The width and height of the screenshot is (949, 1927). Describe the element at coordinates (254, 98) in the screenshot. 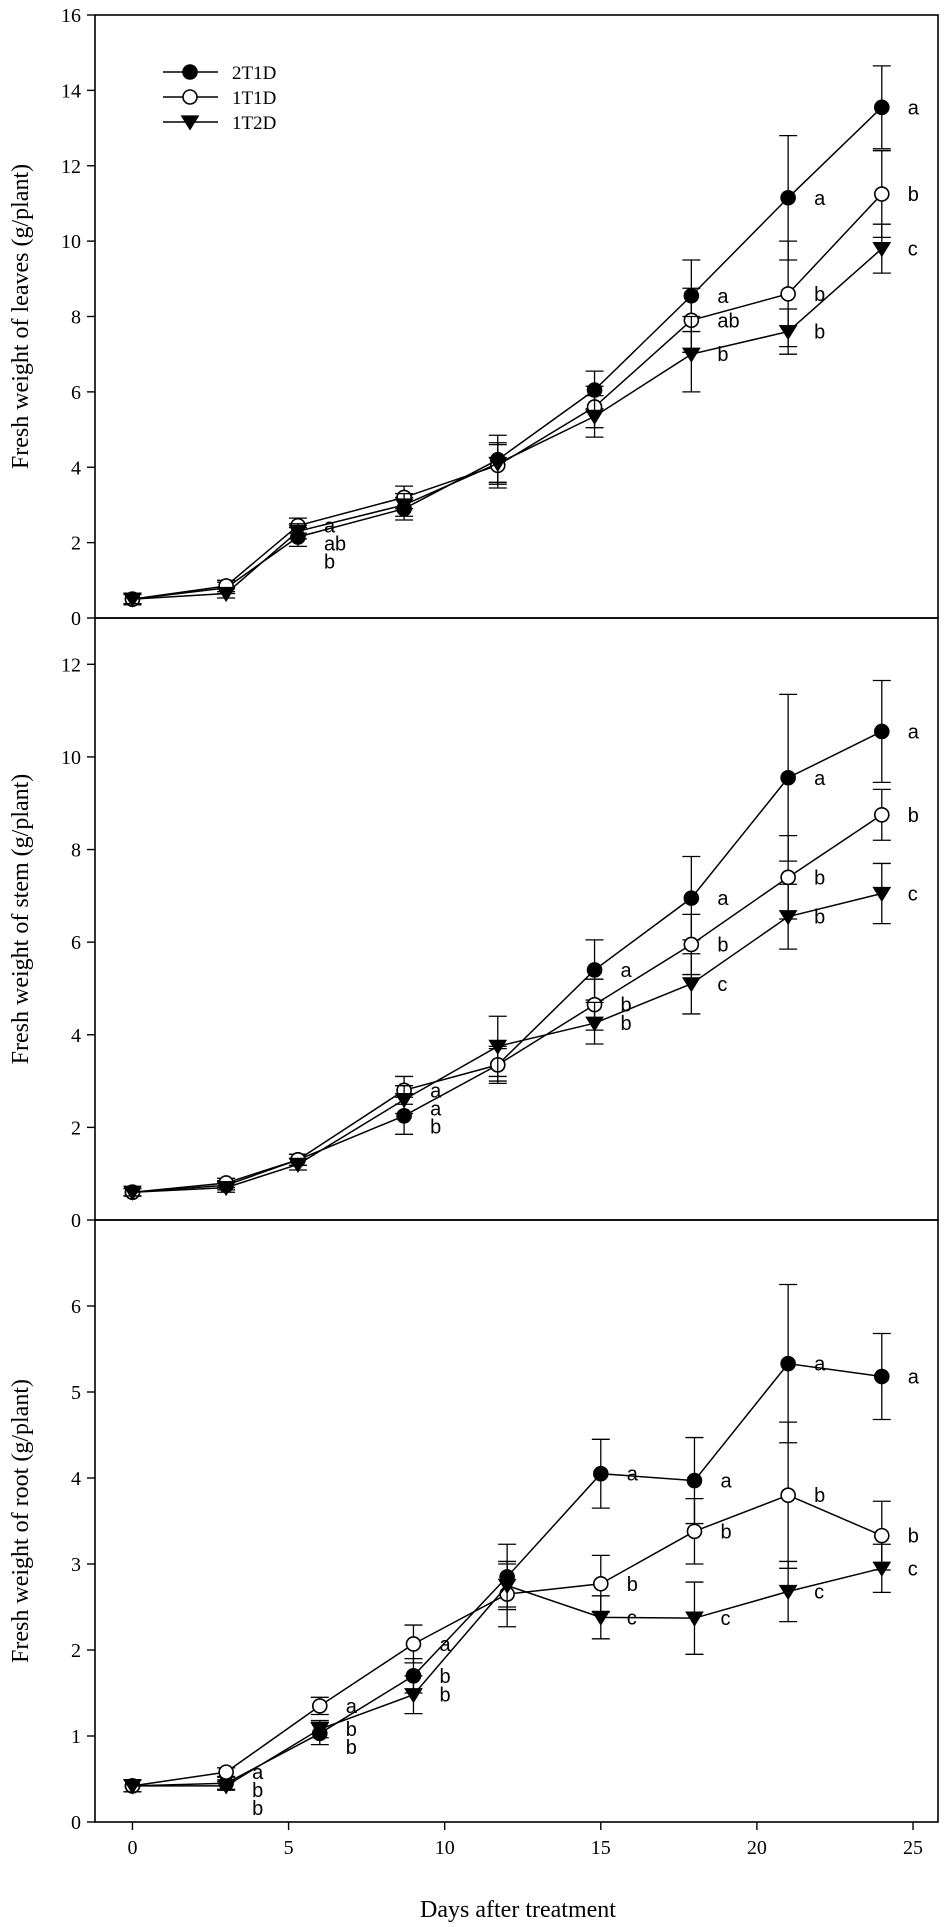

I see `legend-label: 1T1D` at that location.